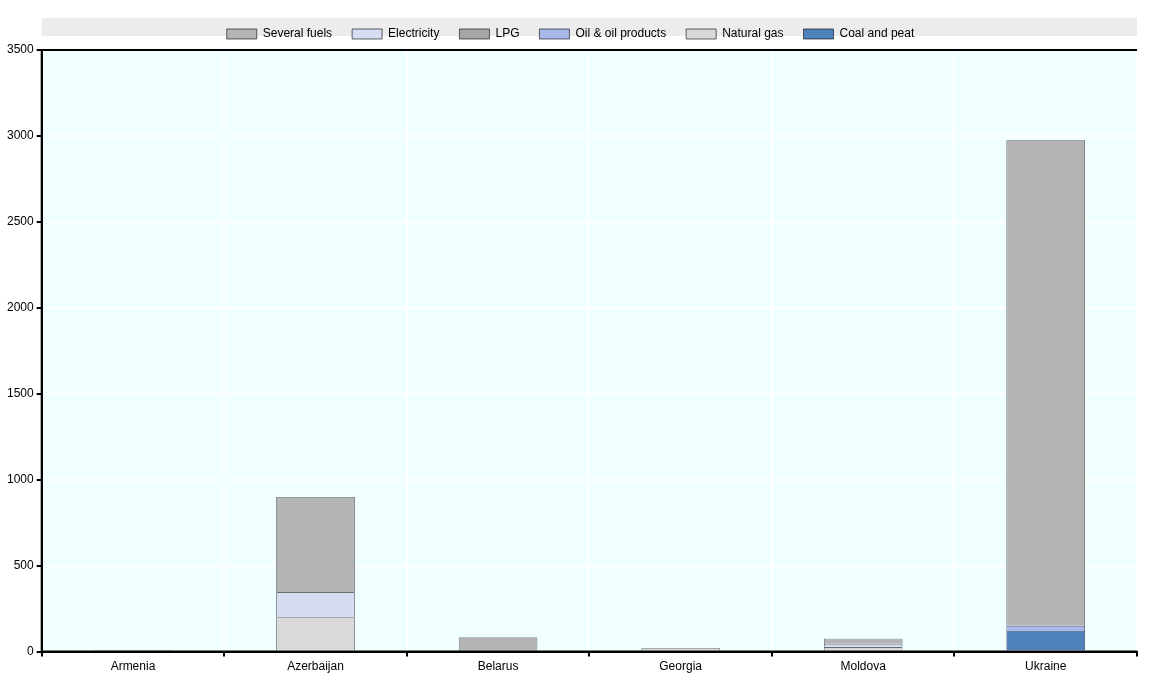 The image size is (1155, 677). What do you see at coordinates (753, 33) in the screenshot?
I see `legend-label: Natural gas` at bounding box center [753, 33].